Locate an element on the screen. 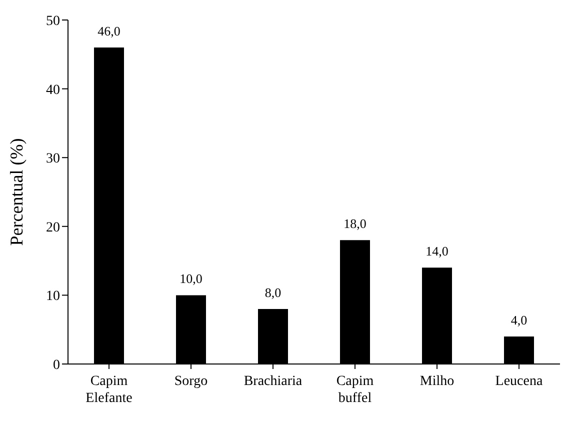 The image size is (574, 423). y-tick-label: 40 is located at coordinates (53, 90).